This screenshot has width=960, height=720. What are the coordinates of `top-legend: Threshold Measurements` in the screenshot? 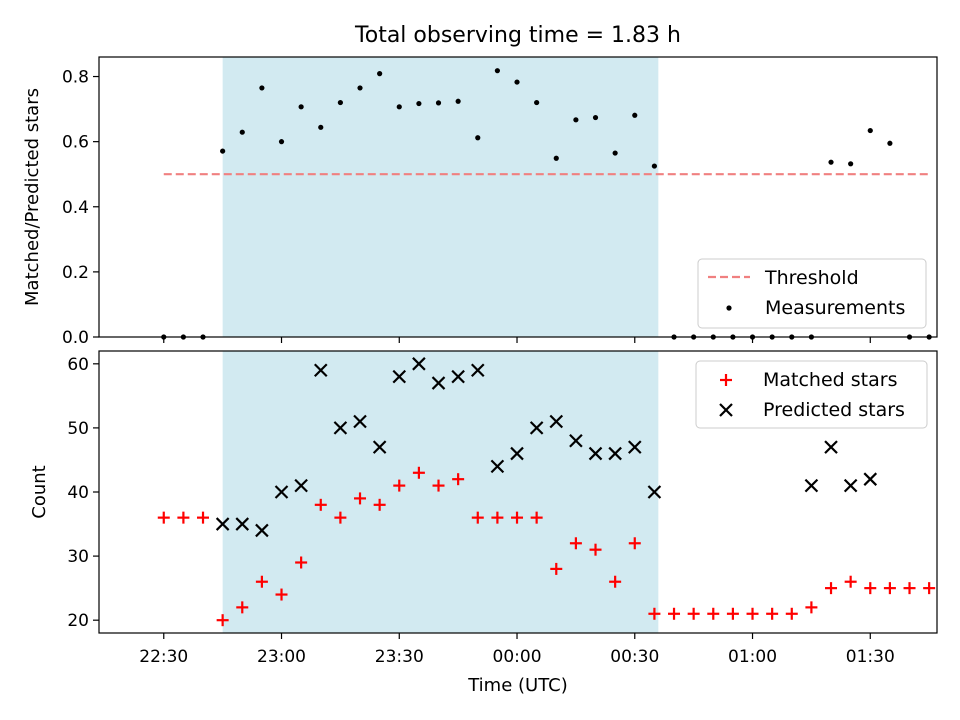 It's located at (812, 293).